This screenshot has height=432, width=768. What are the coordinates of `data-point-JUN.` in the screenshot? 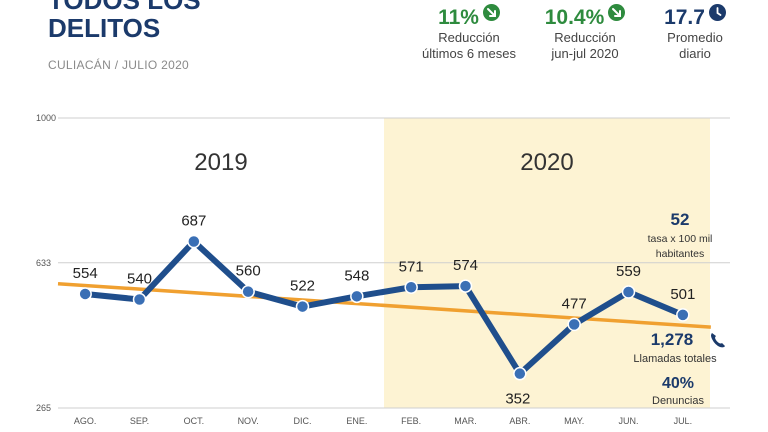 It's located at (628, 292).